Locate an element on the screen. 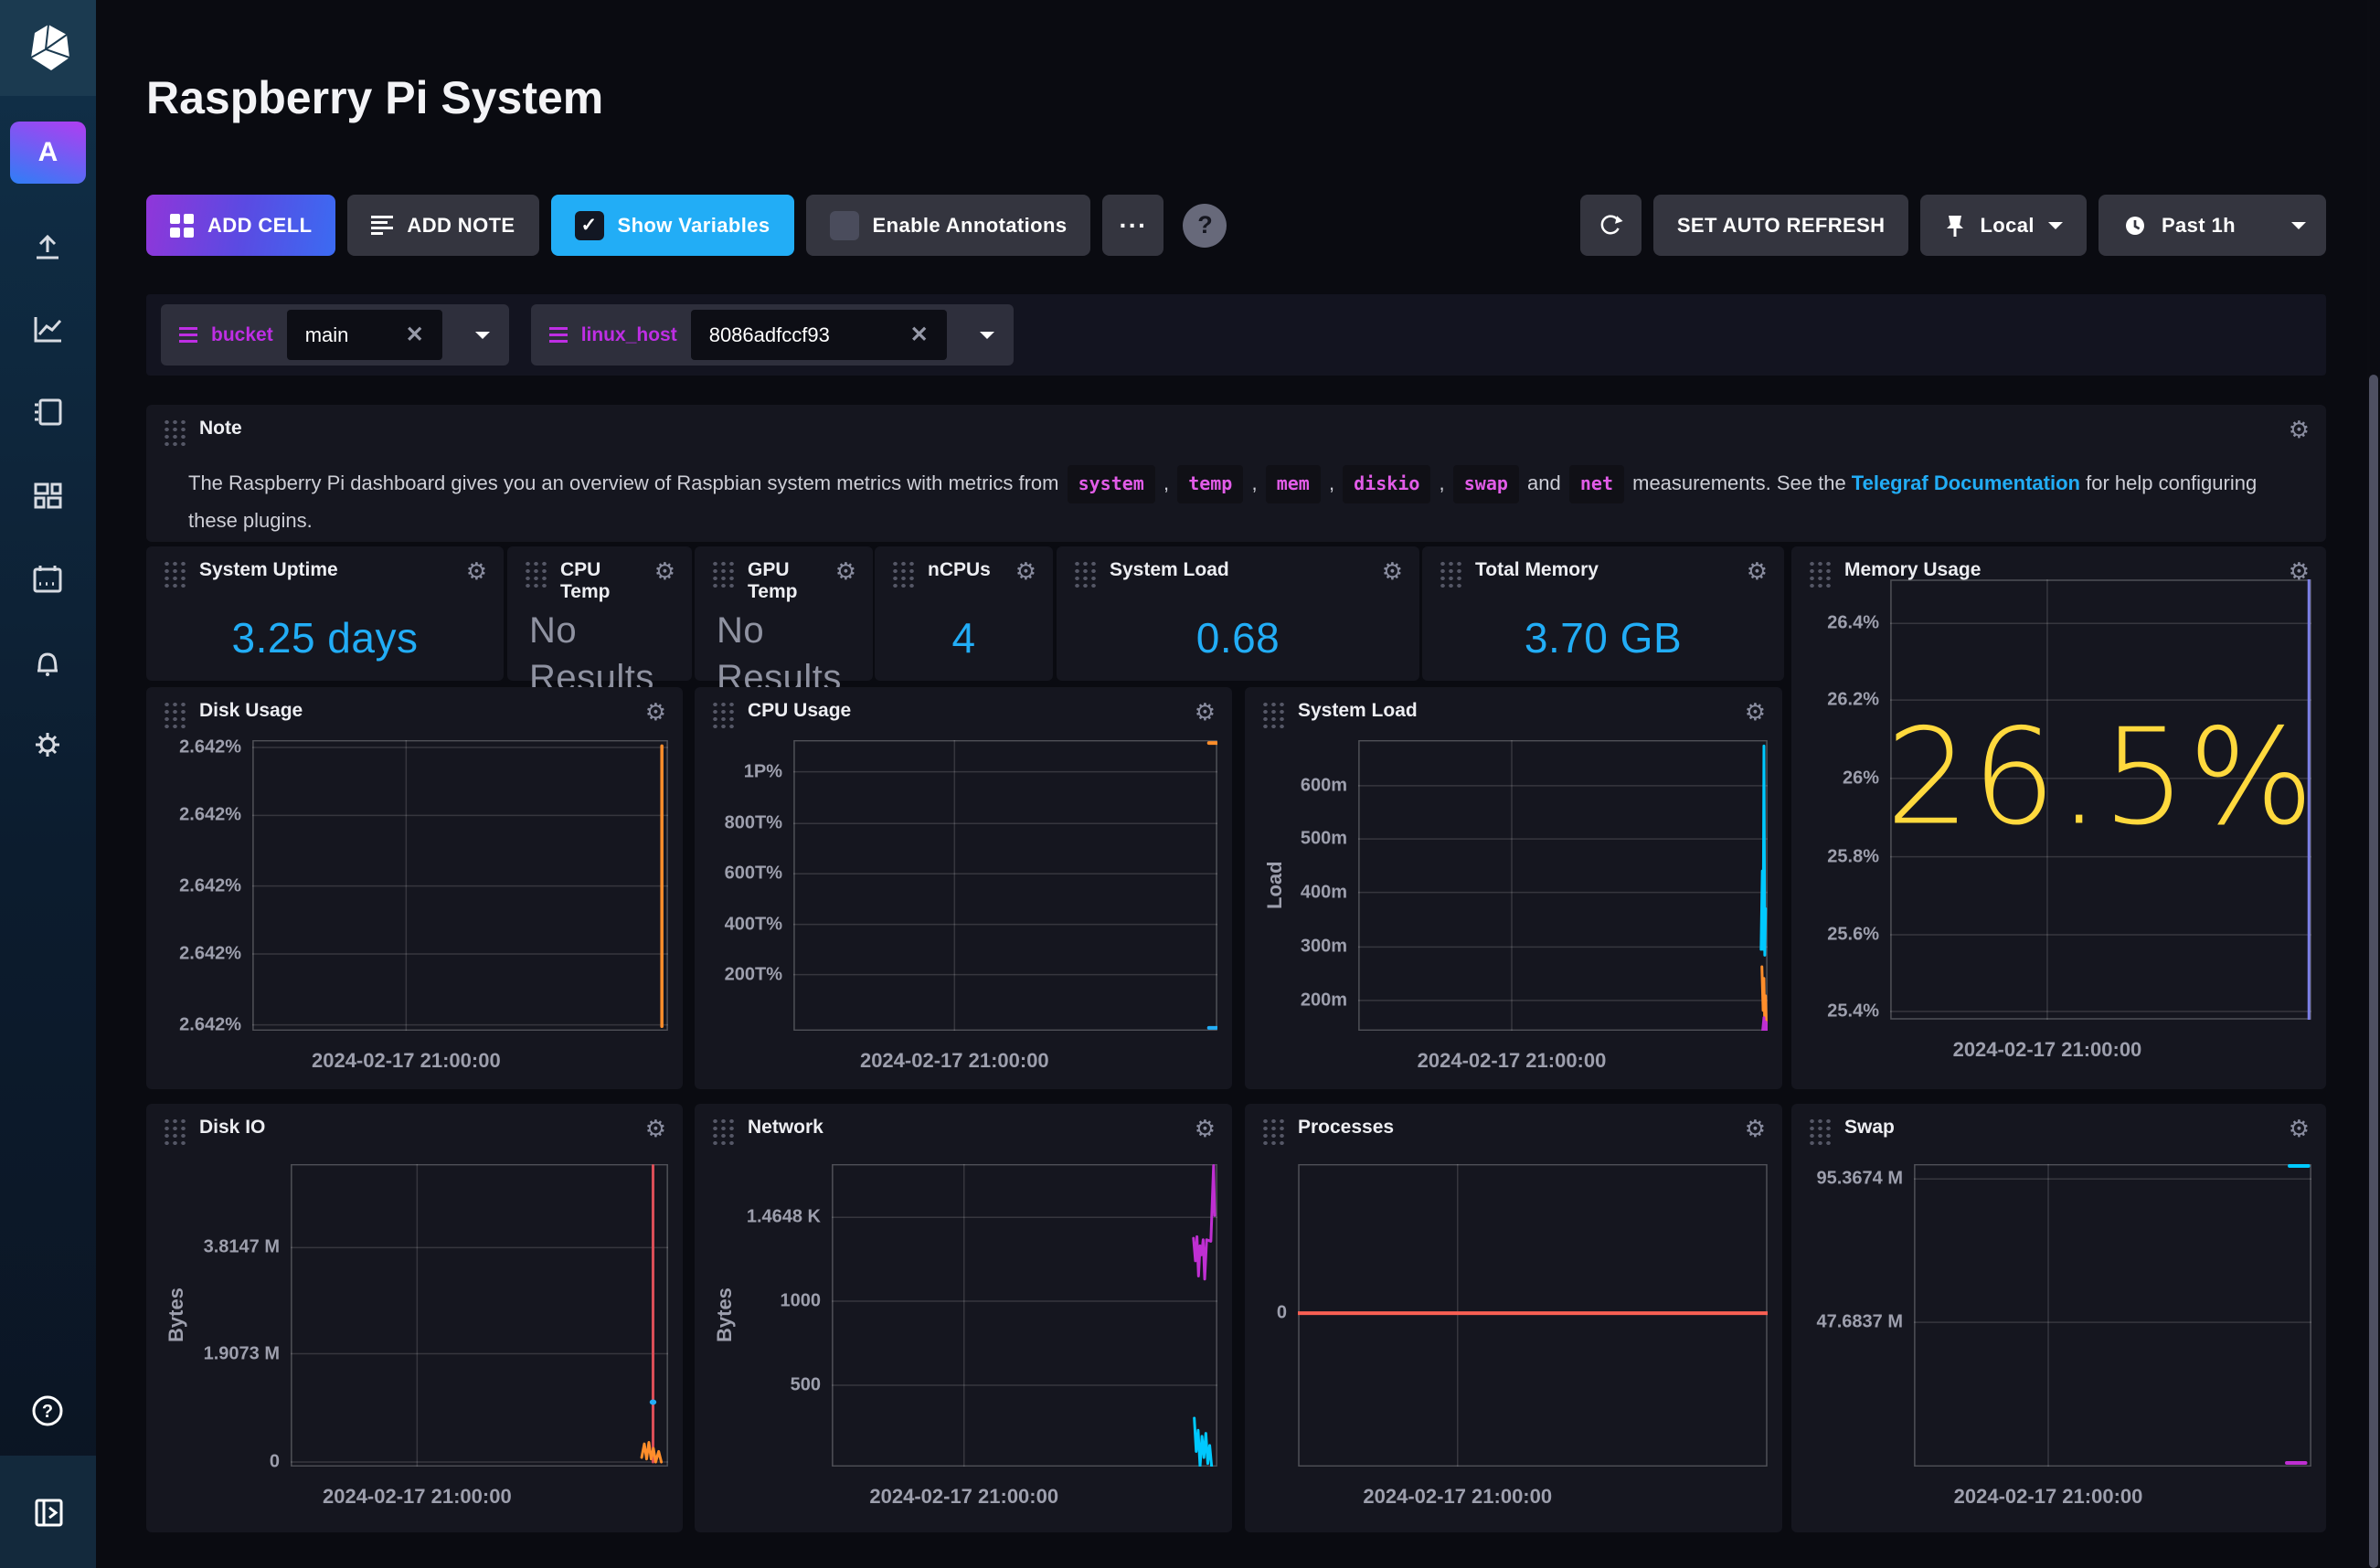 The width and height of the screenshot is (2380, 1568). sidebar-item-load-data is located at coordinates (47, 246).